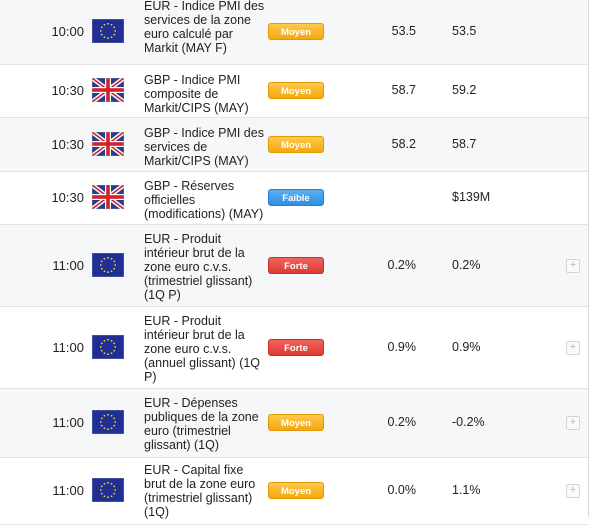  I want to click on scrollbar-track, so click(603, 258).